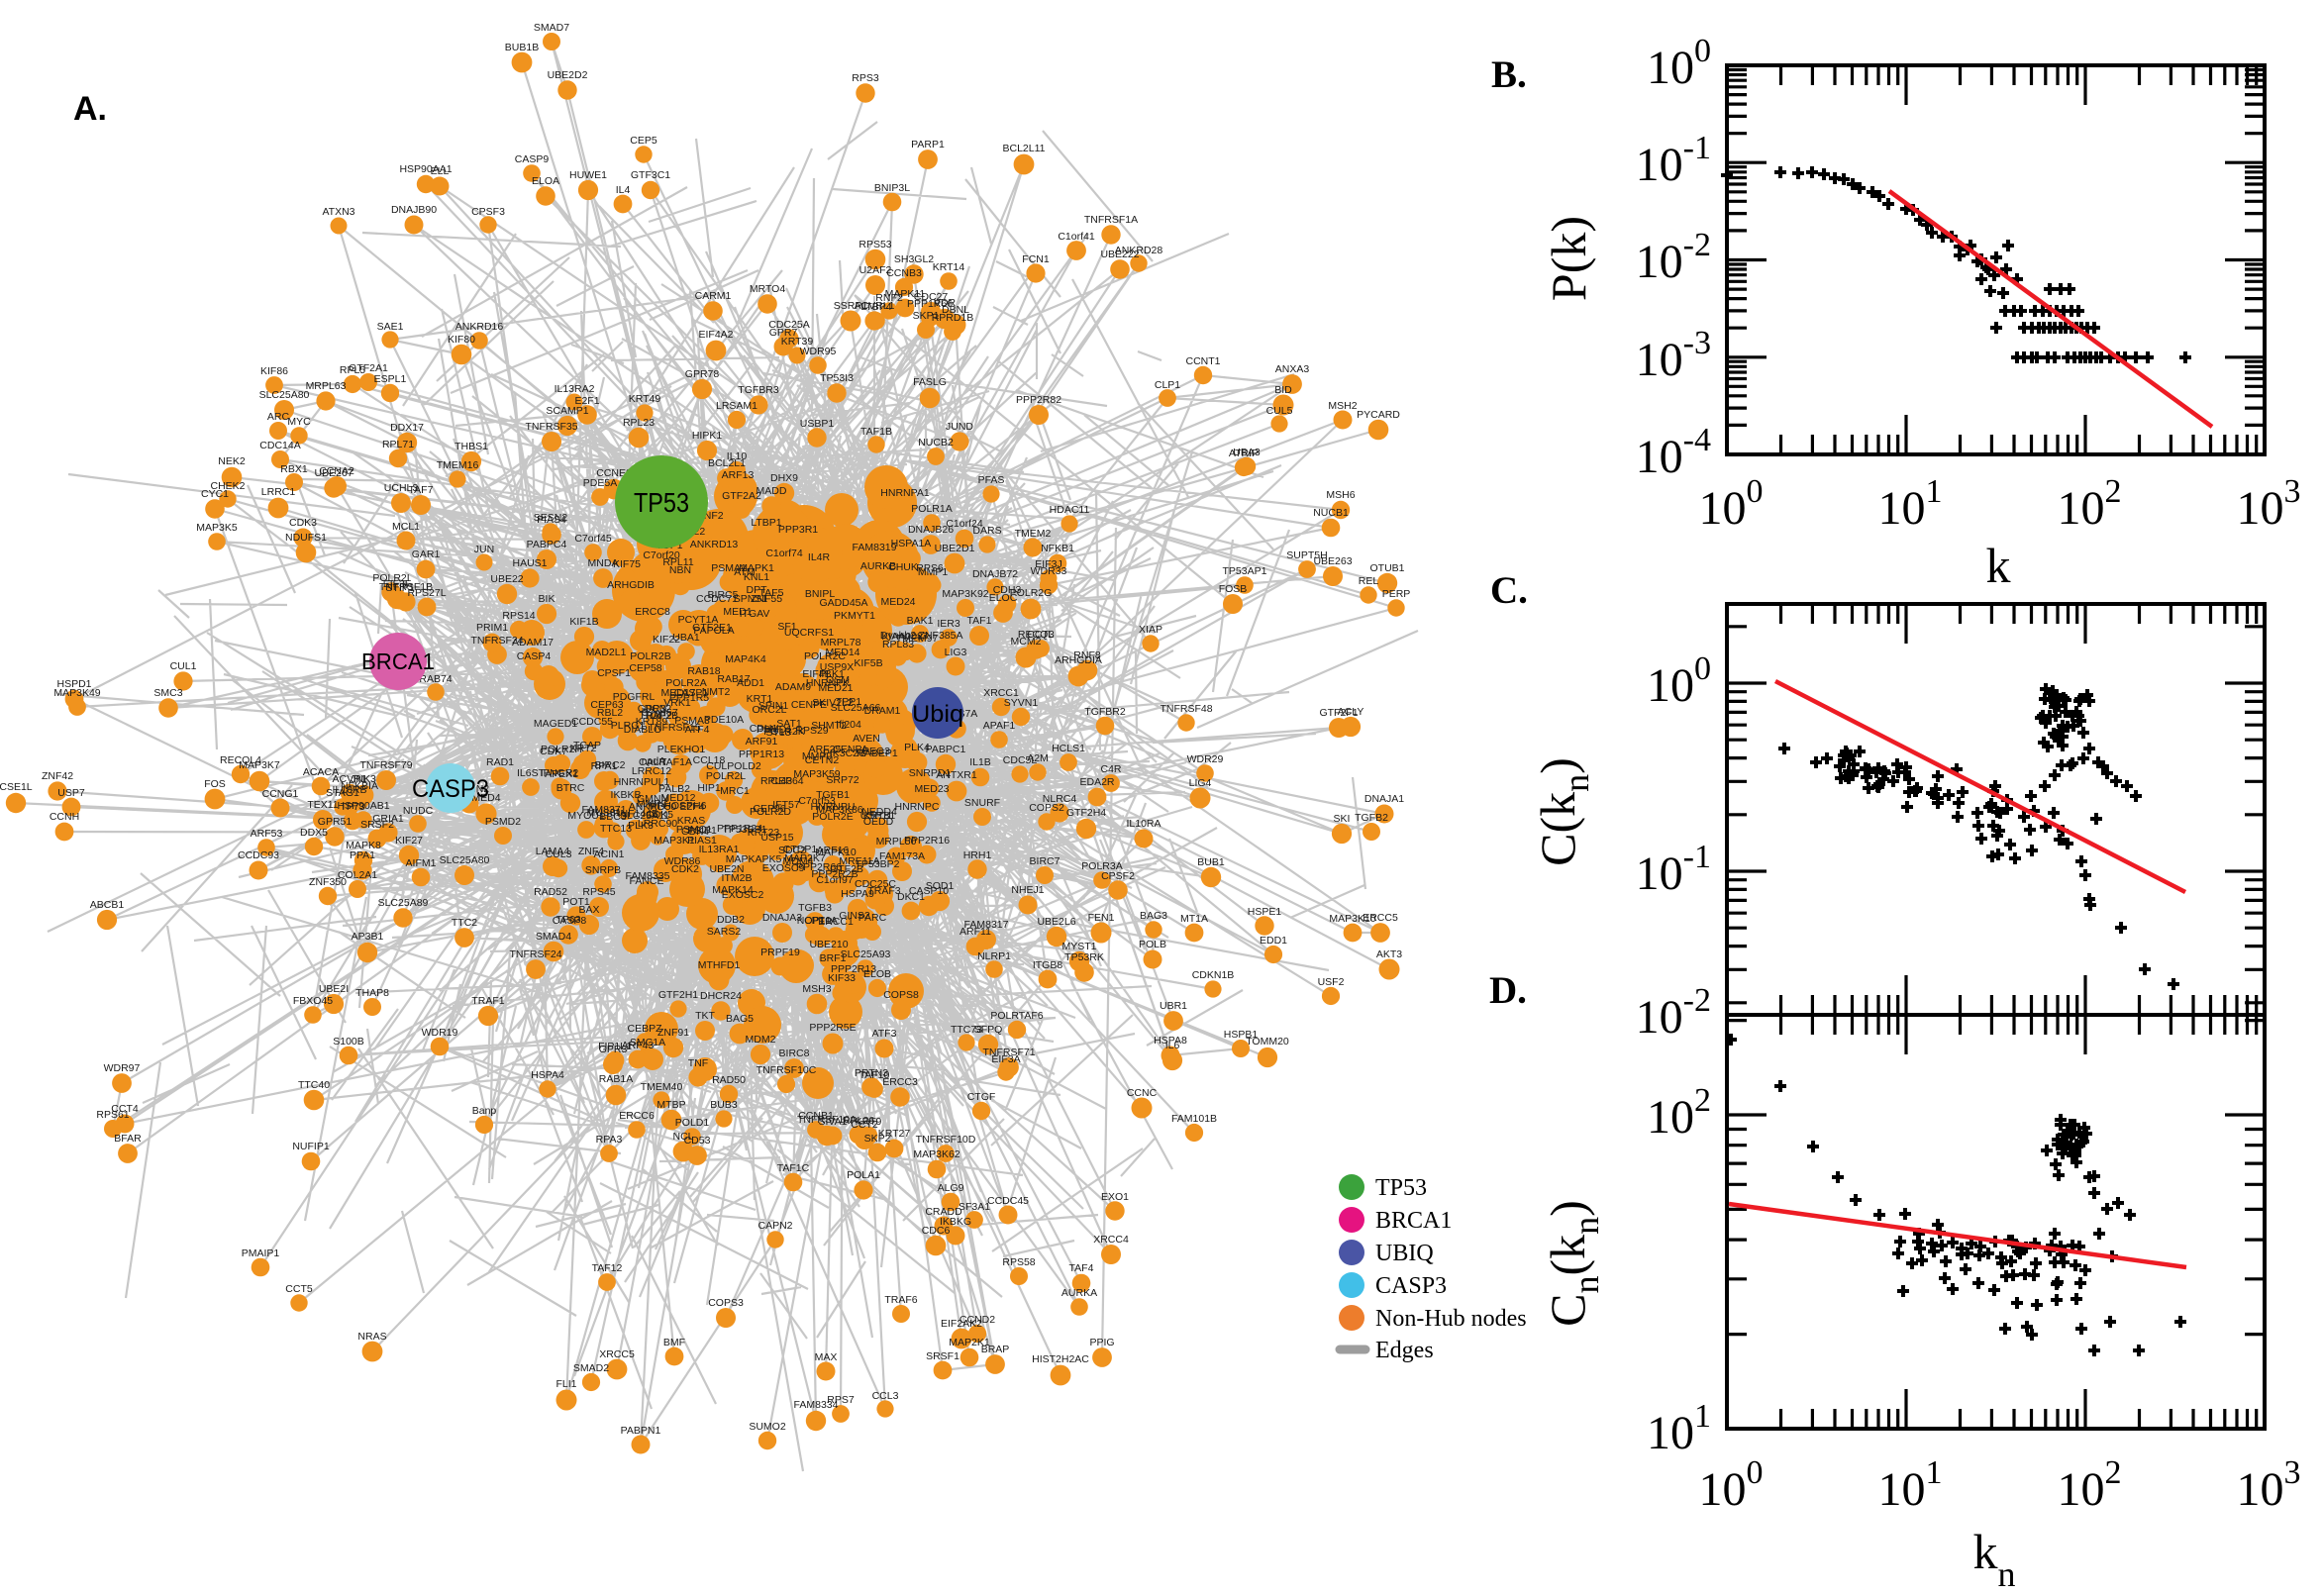 Image resolution: width=2323 pixels, height=1596 pixels. I want to click on svg-text: KIF75, so click(627, 564).